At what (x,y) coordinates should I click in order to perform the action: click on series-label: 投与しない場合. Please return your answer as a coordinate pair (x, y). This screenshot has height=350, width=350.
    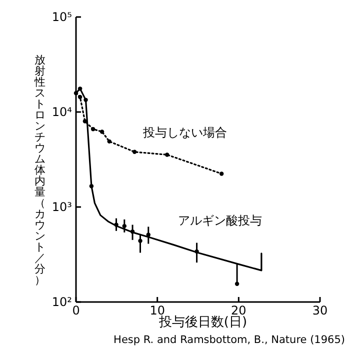
    Looking at the image, I should click on (185, 133).